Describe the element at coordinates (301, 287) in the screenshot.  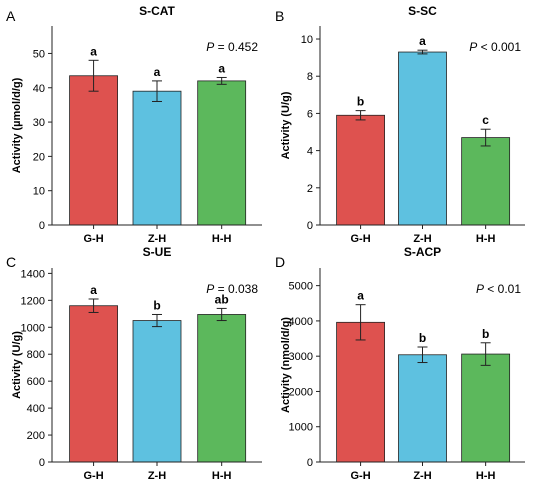
I see `y-tick-label: 5000` at that location.